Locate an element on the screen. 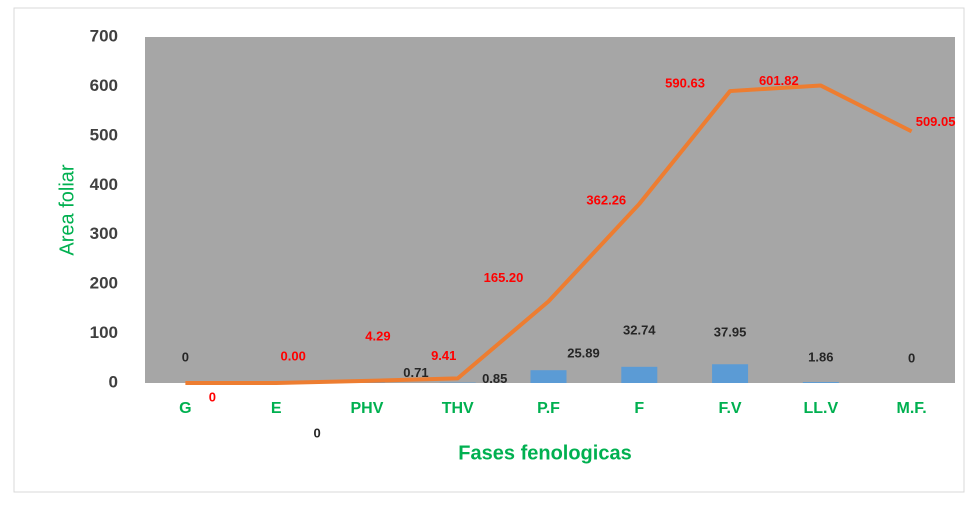 The width and height of the screenshot is (975, 505). x-tick-label: F is located at coordinates (639, 408).